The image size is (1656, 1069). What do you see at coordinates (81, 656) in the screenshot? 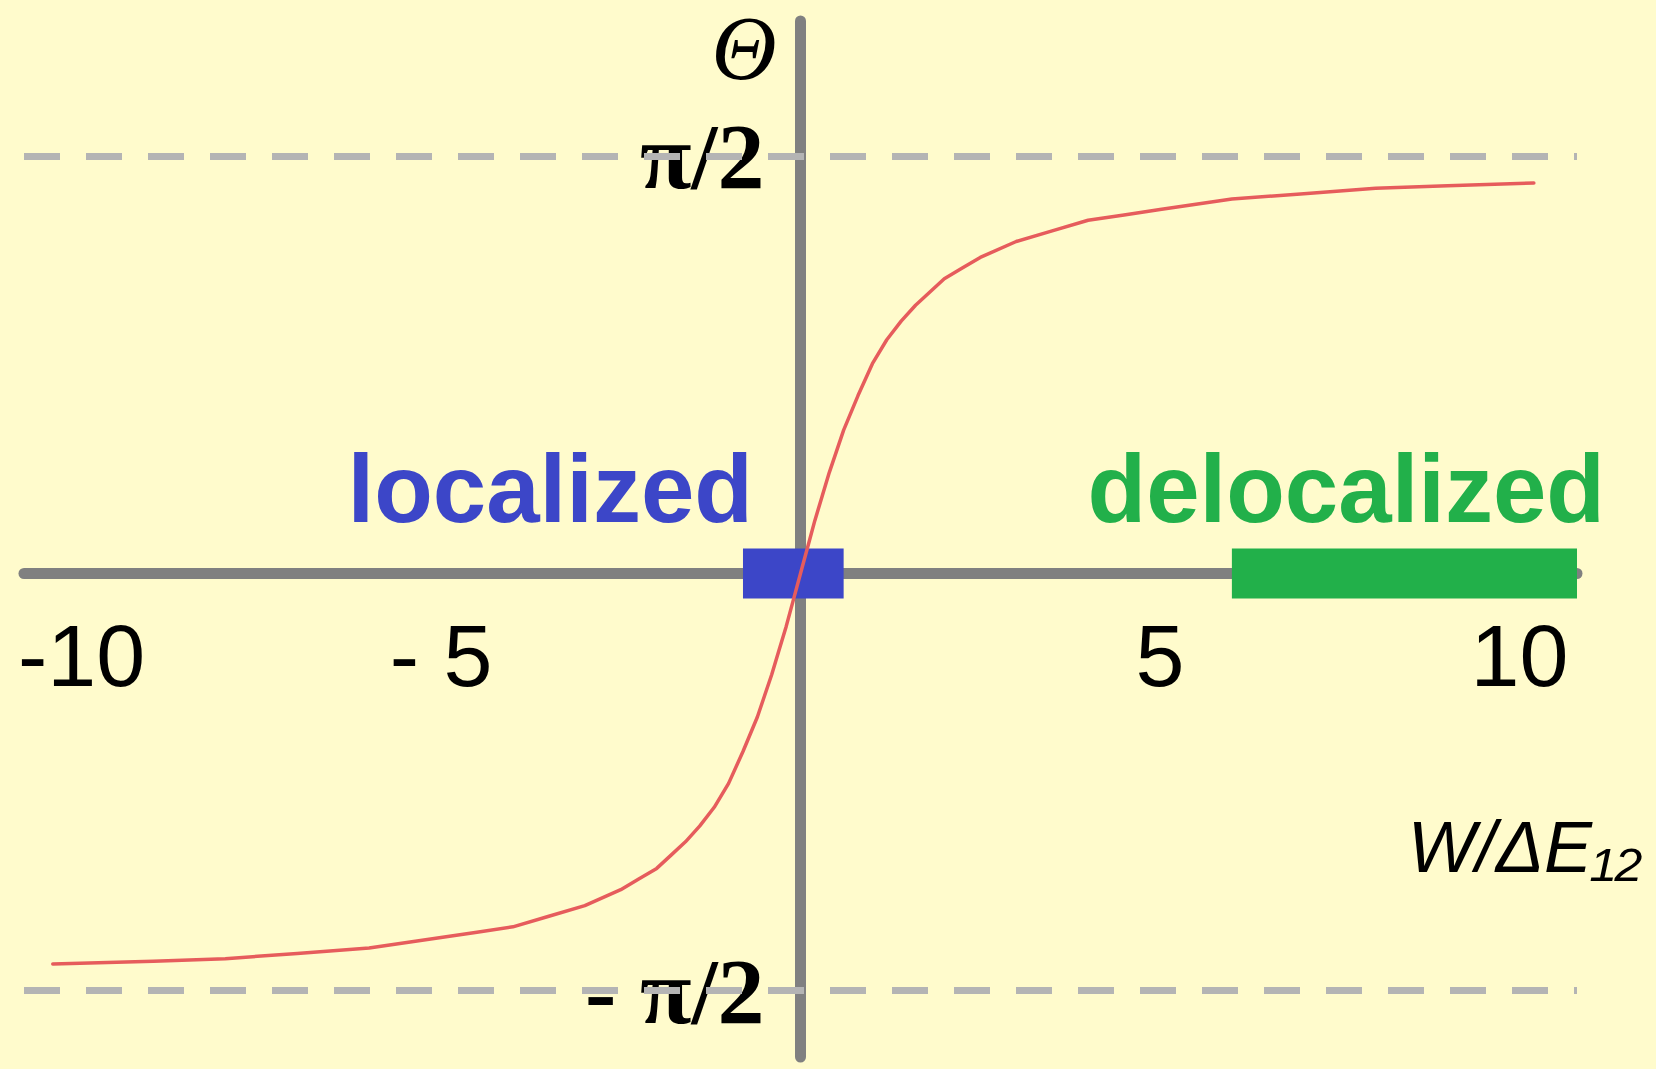
I see `x-tick-label: -10` at bounding box center [81, 656].